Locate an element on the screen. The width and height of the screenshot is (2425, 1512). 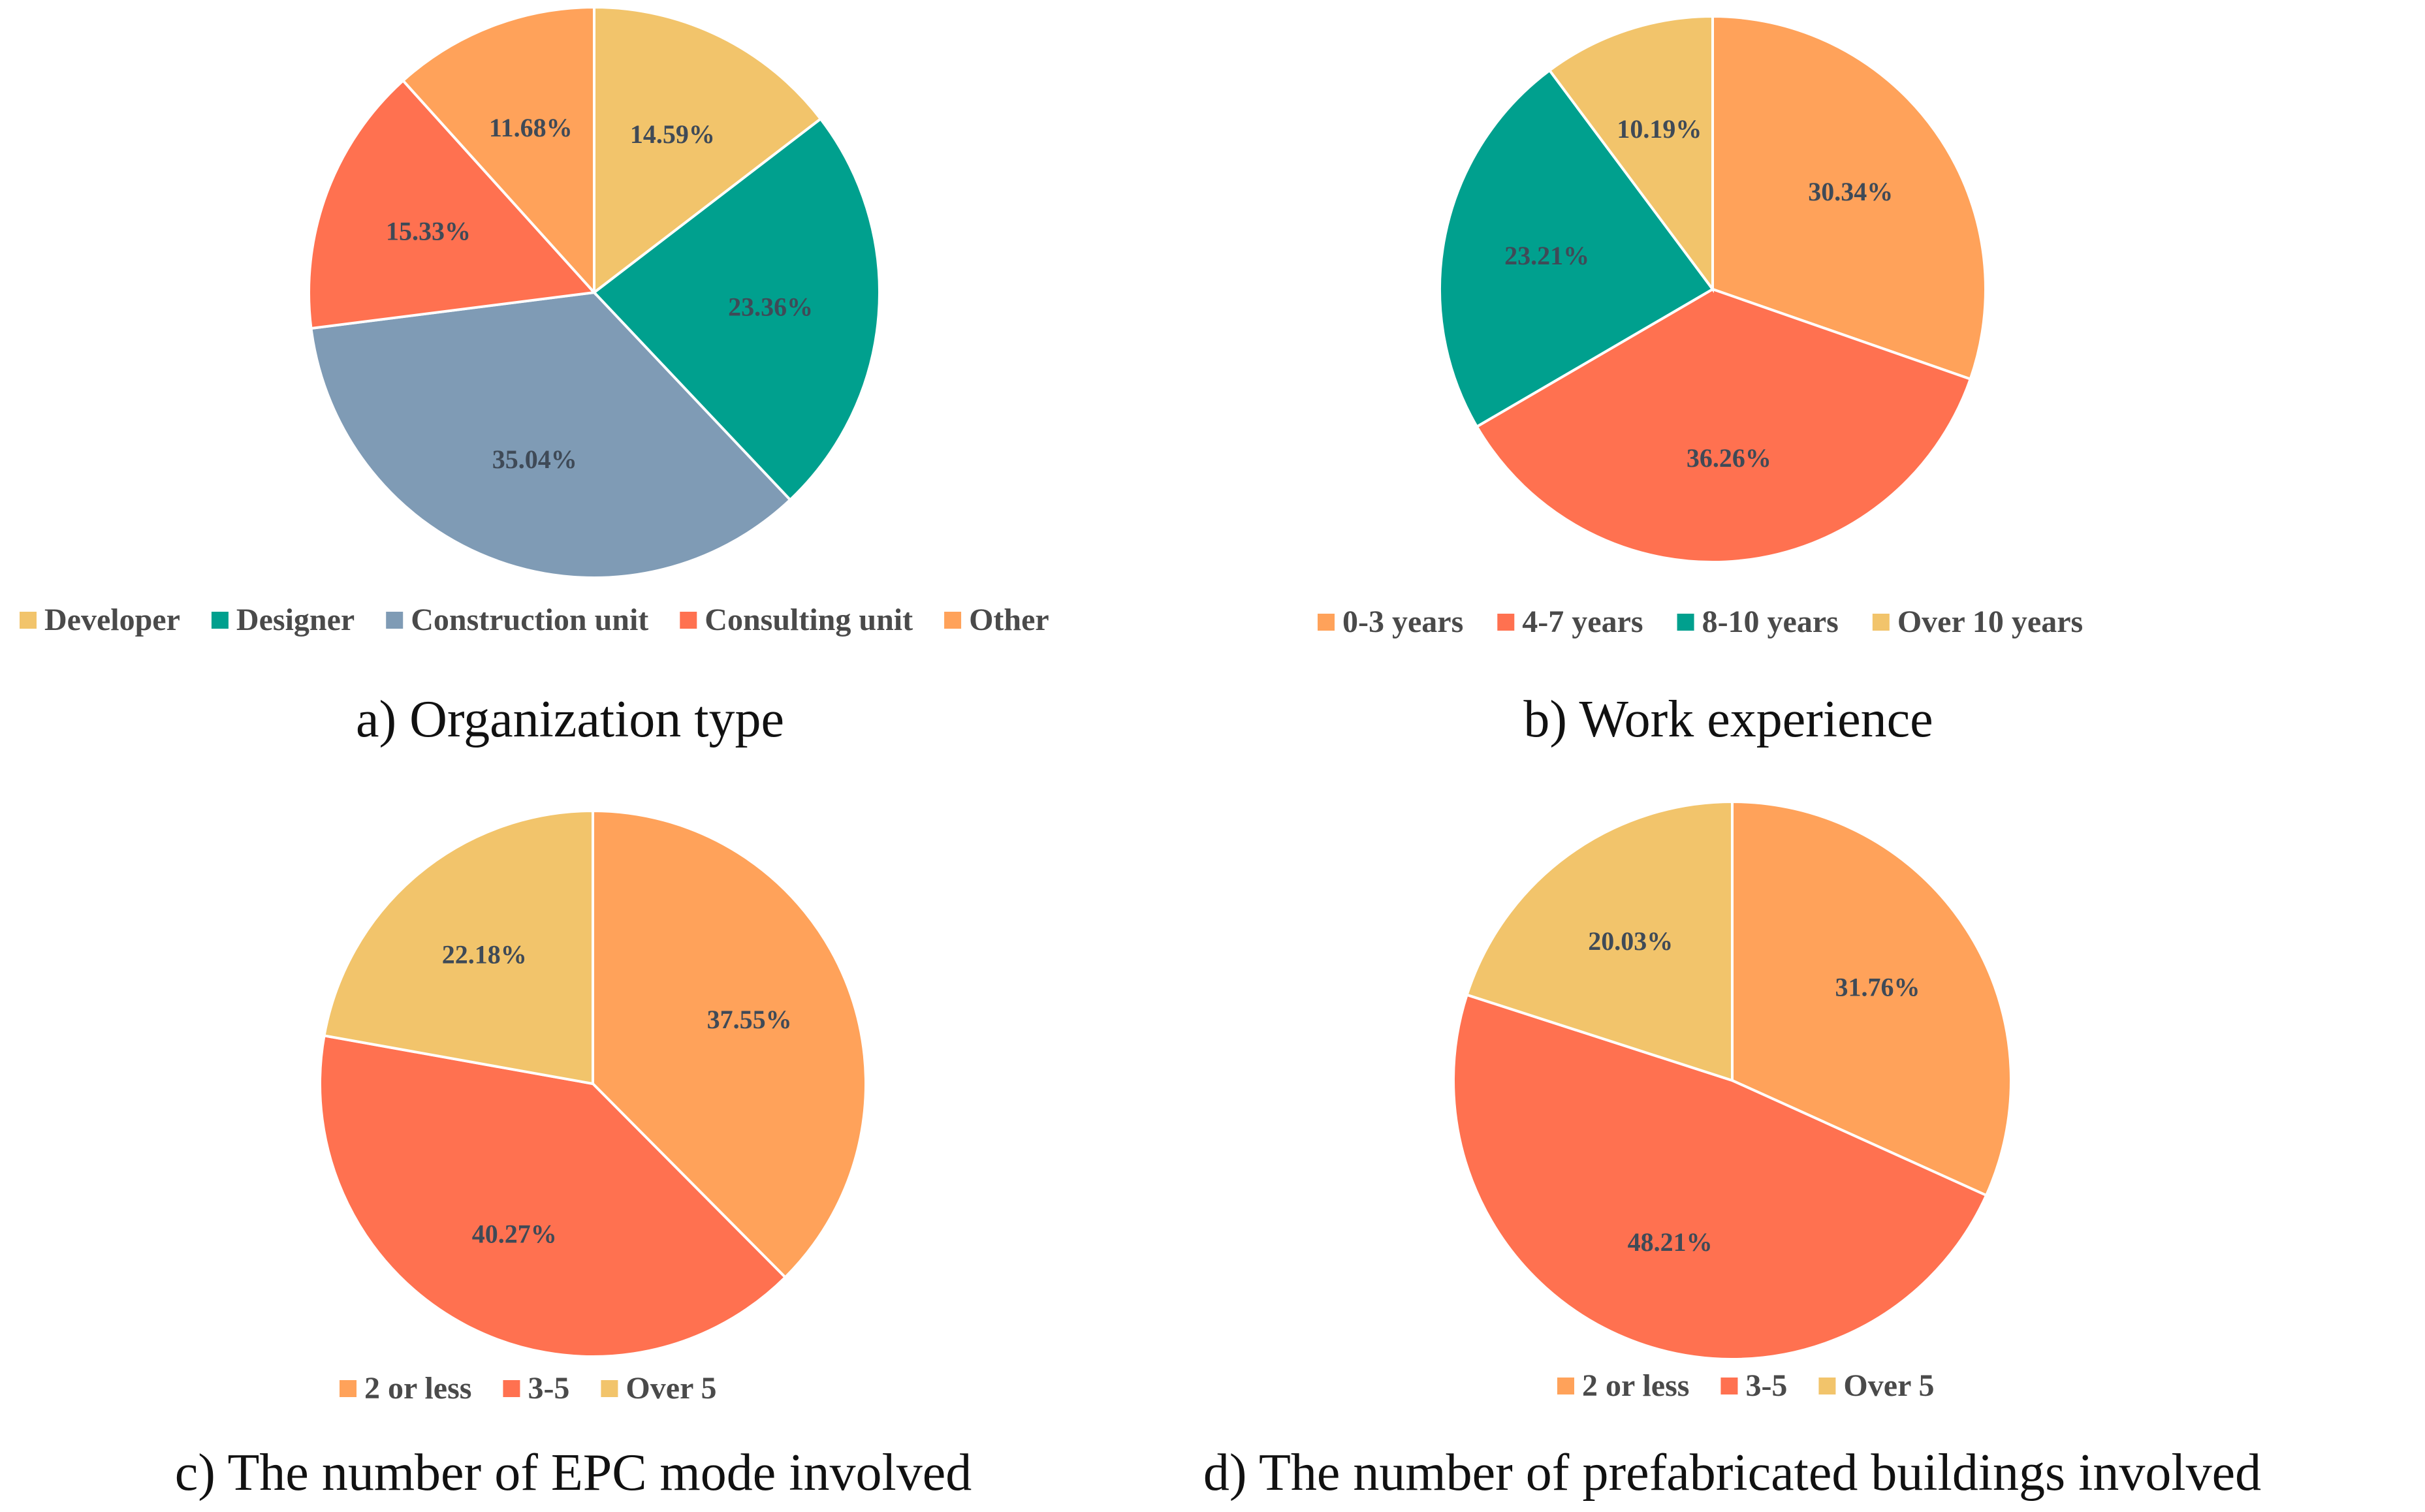
legend-item-b-4-7-years: 4-7 years is located at coordinates (1570, 622).